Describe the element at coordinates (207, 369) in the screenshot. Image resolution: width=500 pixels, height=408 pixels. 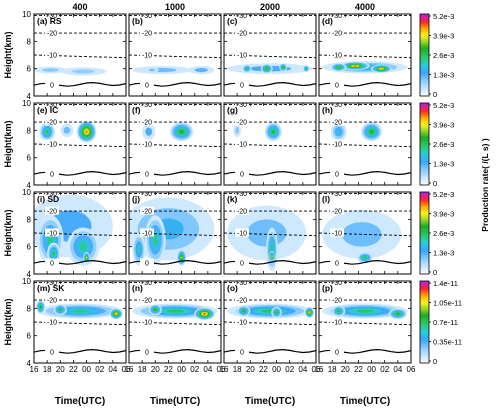
I see `x-tick-label: 04` at that location.